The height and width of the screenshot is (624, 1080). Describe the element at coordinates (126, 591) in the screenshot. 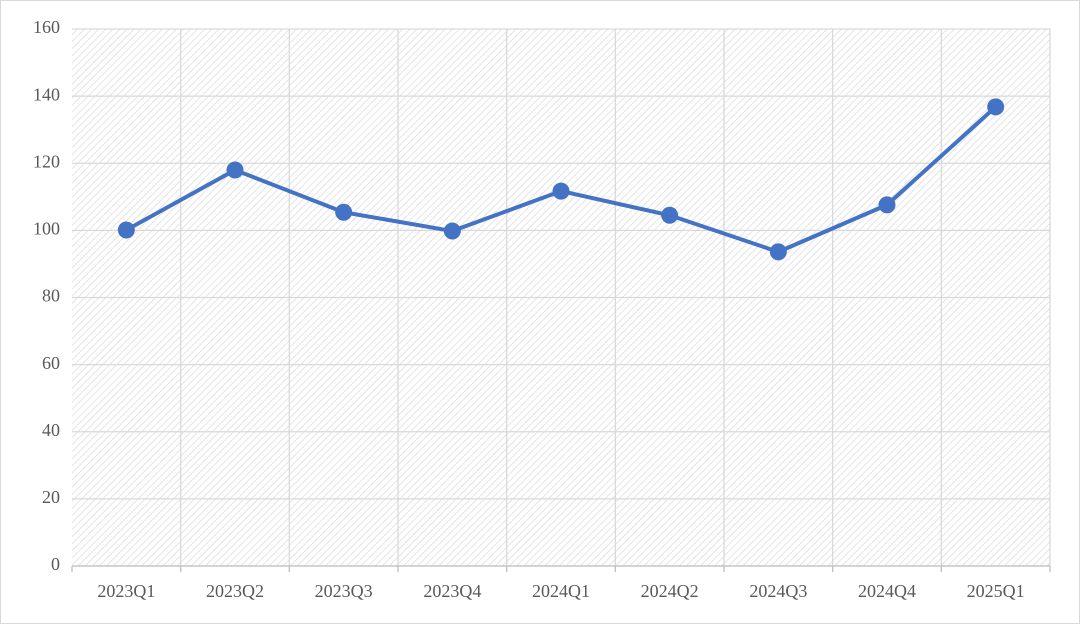

I see `x-tick-label: 2023Q1` at that location.